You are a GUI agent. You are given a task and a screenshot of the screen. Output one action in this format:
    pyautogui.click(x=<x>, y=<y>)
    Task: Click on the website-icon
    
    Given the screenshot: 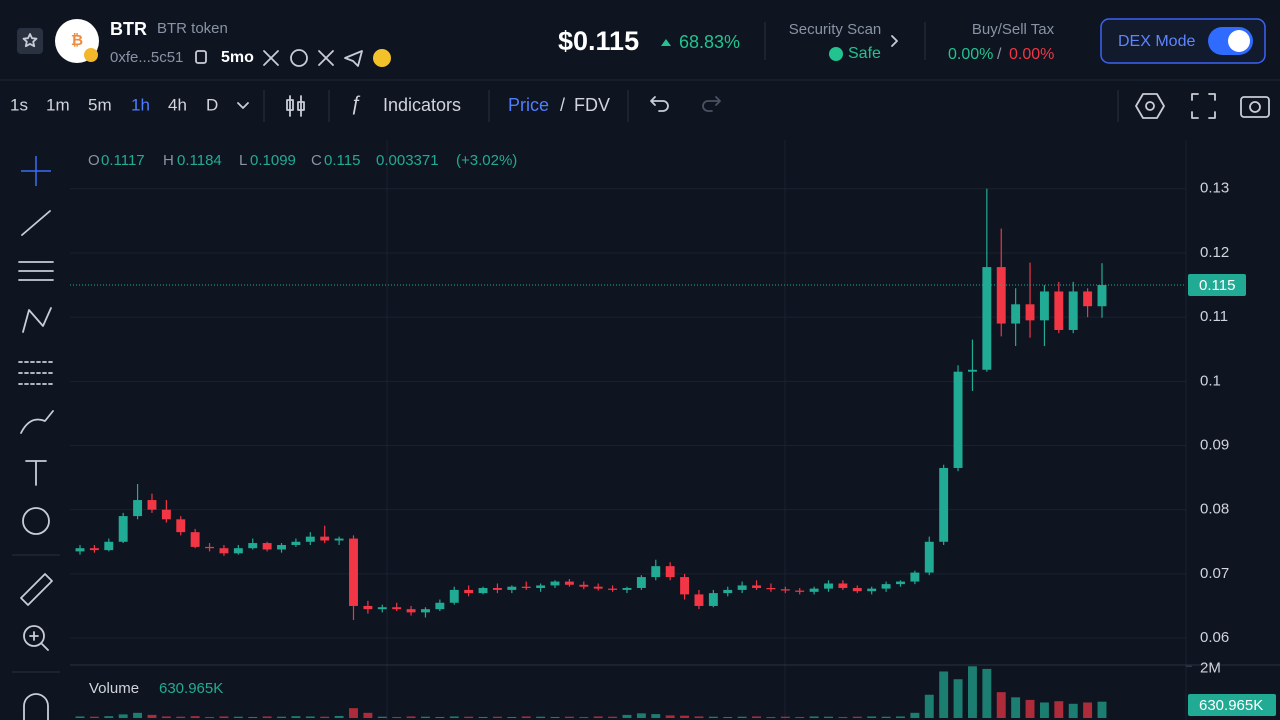 What is the action you would take?
    pyautogui.click(x=299, y=58)
    